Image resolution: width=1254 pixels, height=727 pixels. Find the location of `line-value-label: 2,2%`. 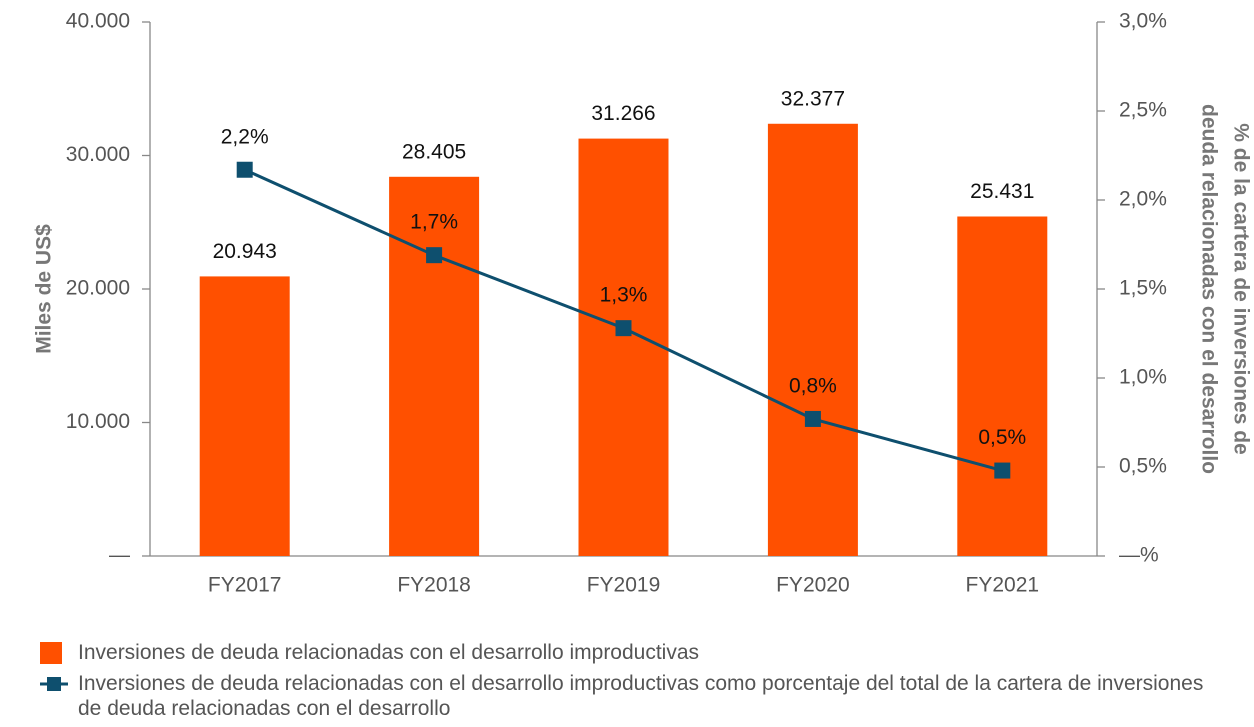

line-value-label: 2,2% is located at coordinates (245, 136).